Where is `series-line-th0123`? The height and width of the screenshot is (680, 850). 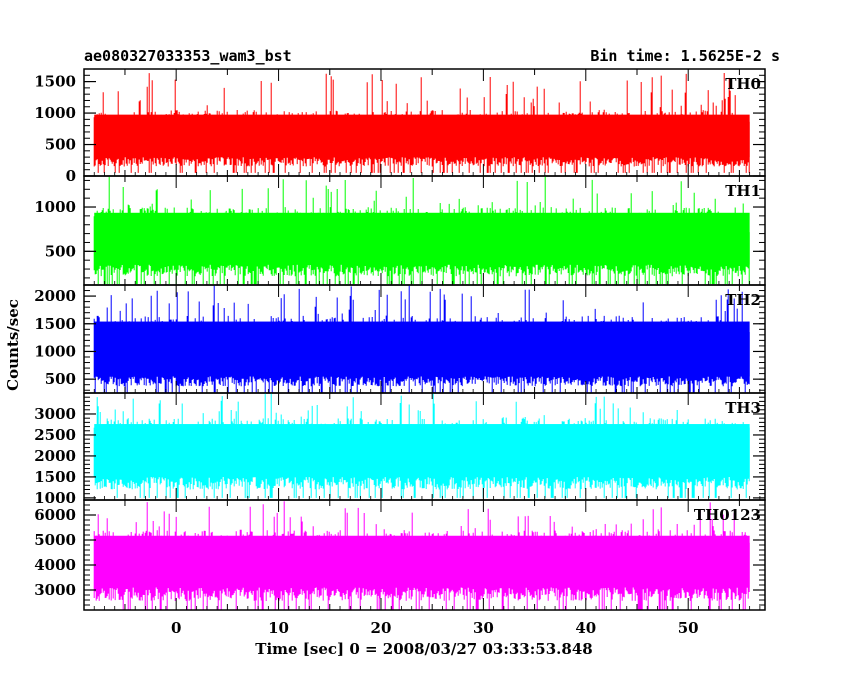
series-line-th0123 is located at coordinates (421, 555).